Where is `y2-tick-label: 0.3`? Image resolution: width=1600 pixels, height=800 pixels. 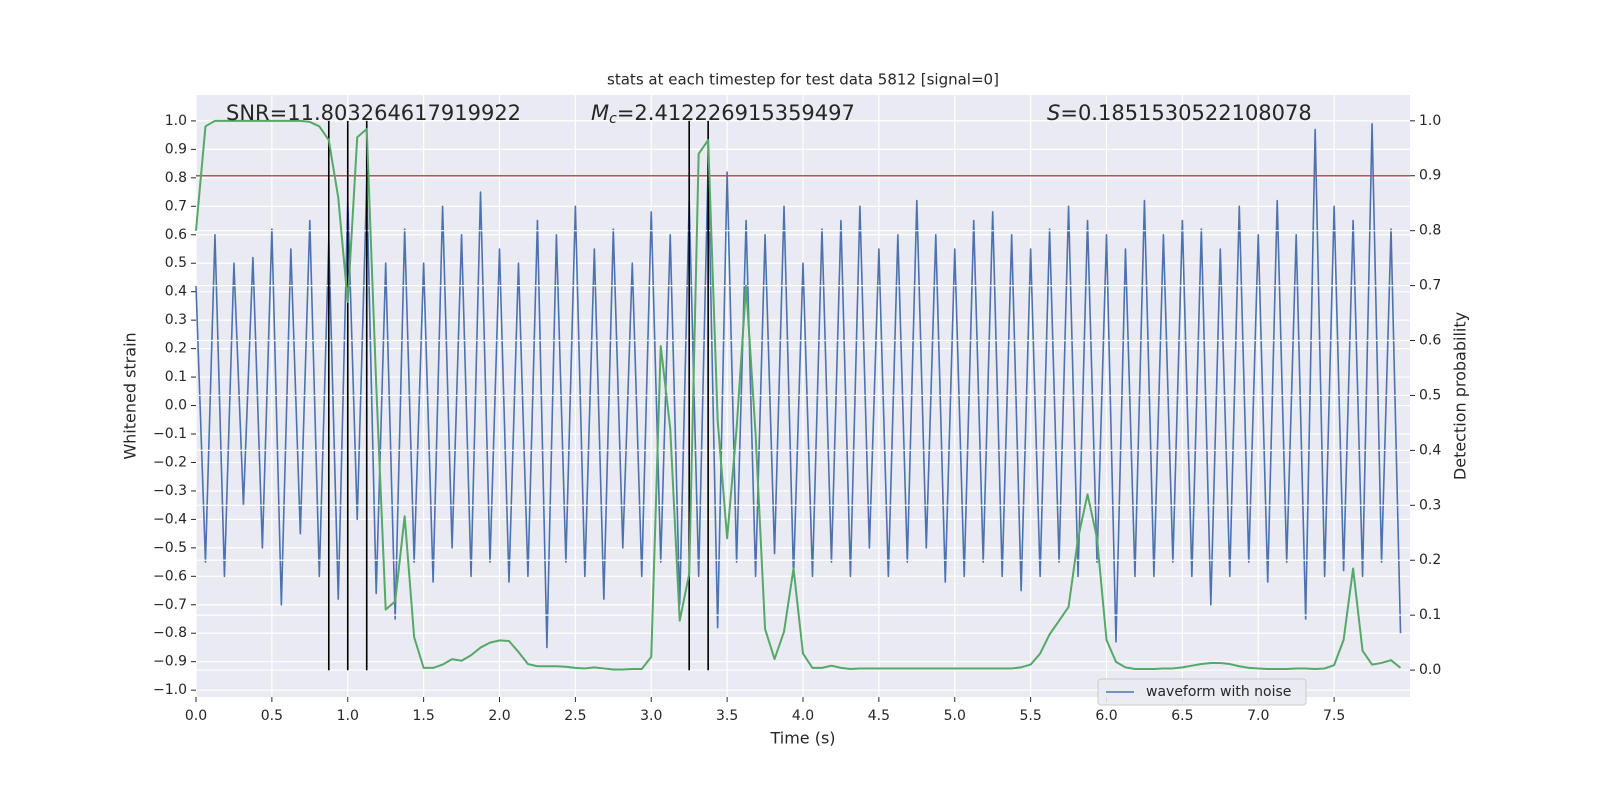 y2-tick-label: 0.3 is located at coordinates (1430, 505).